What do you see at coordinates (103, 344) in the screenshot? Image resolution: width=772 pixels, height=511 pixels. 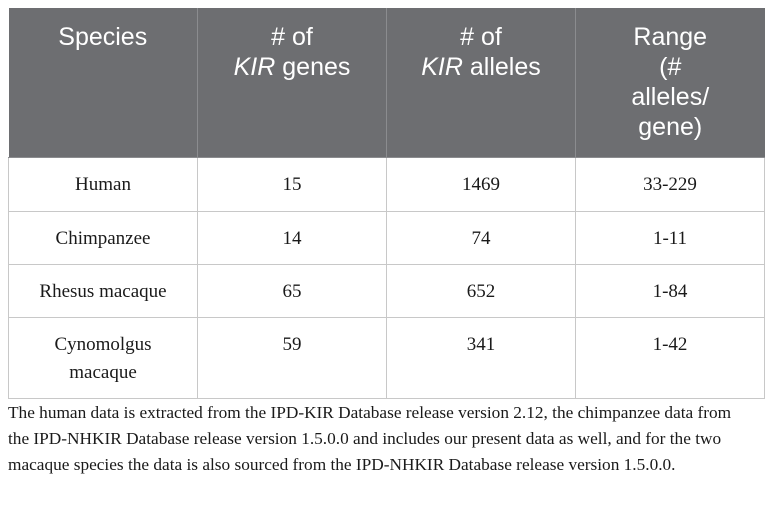 I see `species-label-line1: Cynomolgus` at bounding box center [103, 344].